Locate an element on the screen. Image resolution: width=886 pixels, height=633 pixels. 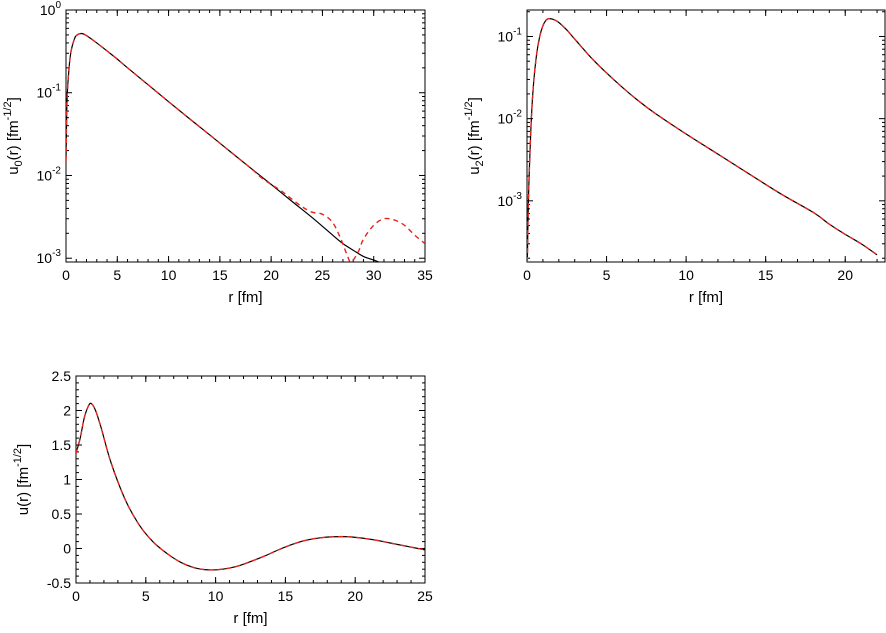
y-tick-label: 0 is located at coordinates (67, 549).